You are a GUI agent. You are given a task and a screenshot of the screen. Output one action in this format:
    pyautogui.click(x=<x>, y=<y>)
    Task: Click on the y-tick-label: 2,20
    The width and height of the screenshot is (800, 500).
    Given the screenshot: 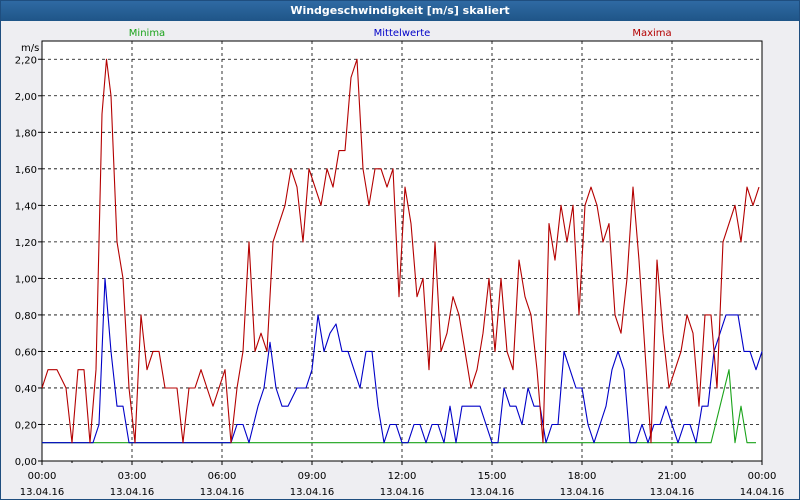 What is the action you would take?
    pyautogui.click(x=26, y=60)
    